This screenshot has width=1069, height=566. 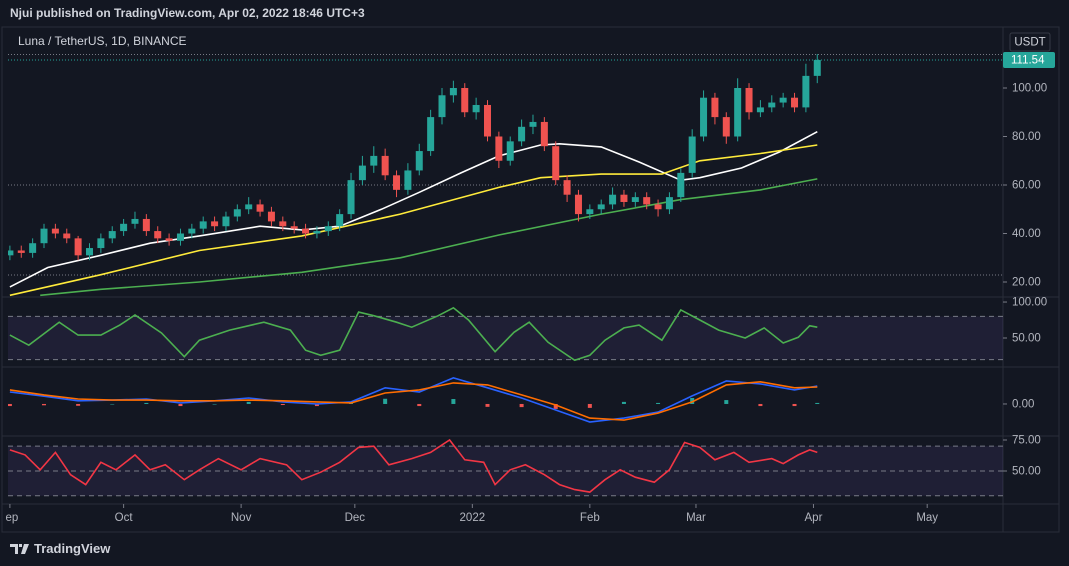 What do you see at coordinates (927, 518) in the screenshot?
I see `x-tick-label: May` at bounding box center [927, 518].